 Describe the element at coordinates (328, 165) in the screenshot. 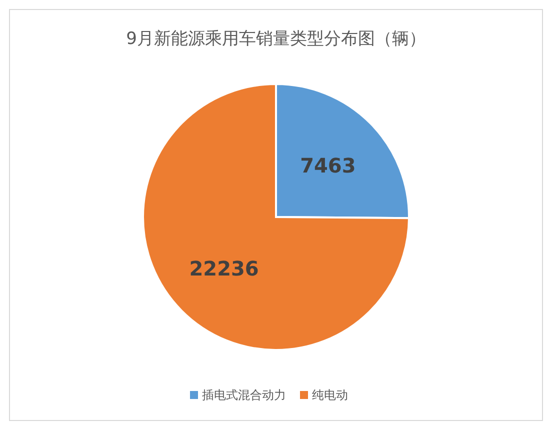

I see `data-label: 7463` at that location.